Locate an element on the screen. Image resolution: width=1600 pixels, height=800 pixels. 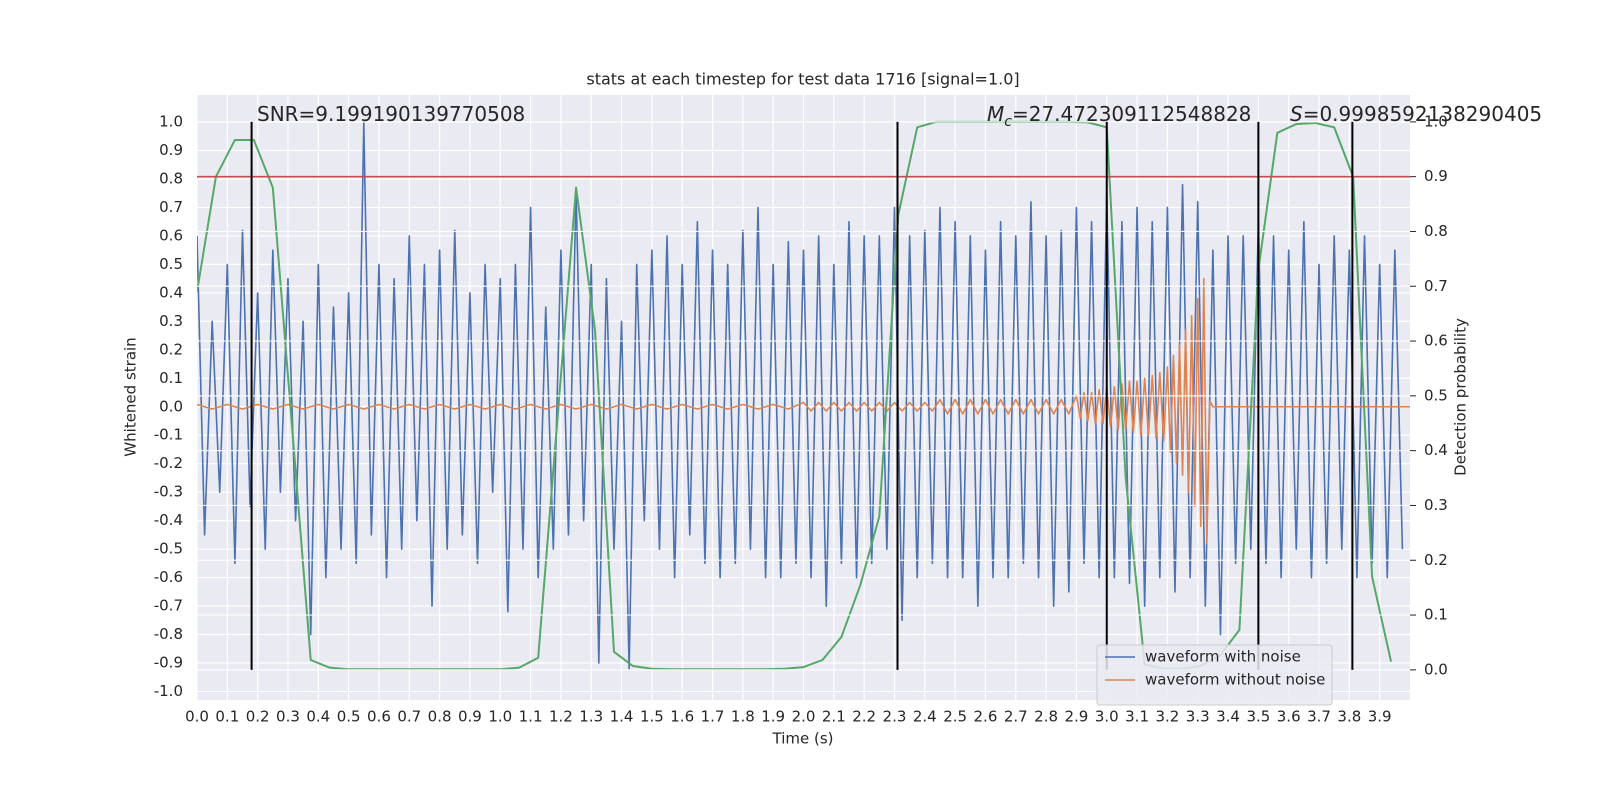
annotation-text: =0.9998592138290405 is located at coordinates (1422, 114).